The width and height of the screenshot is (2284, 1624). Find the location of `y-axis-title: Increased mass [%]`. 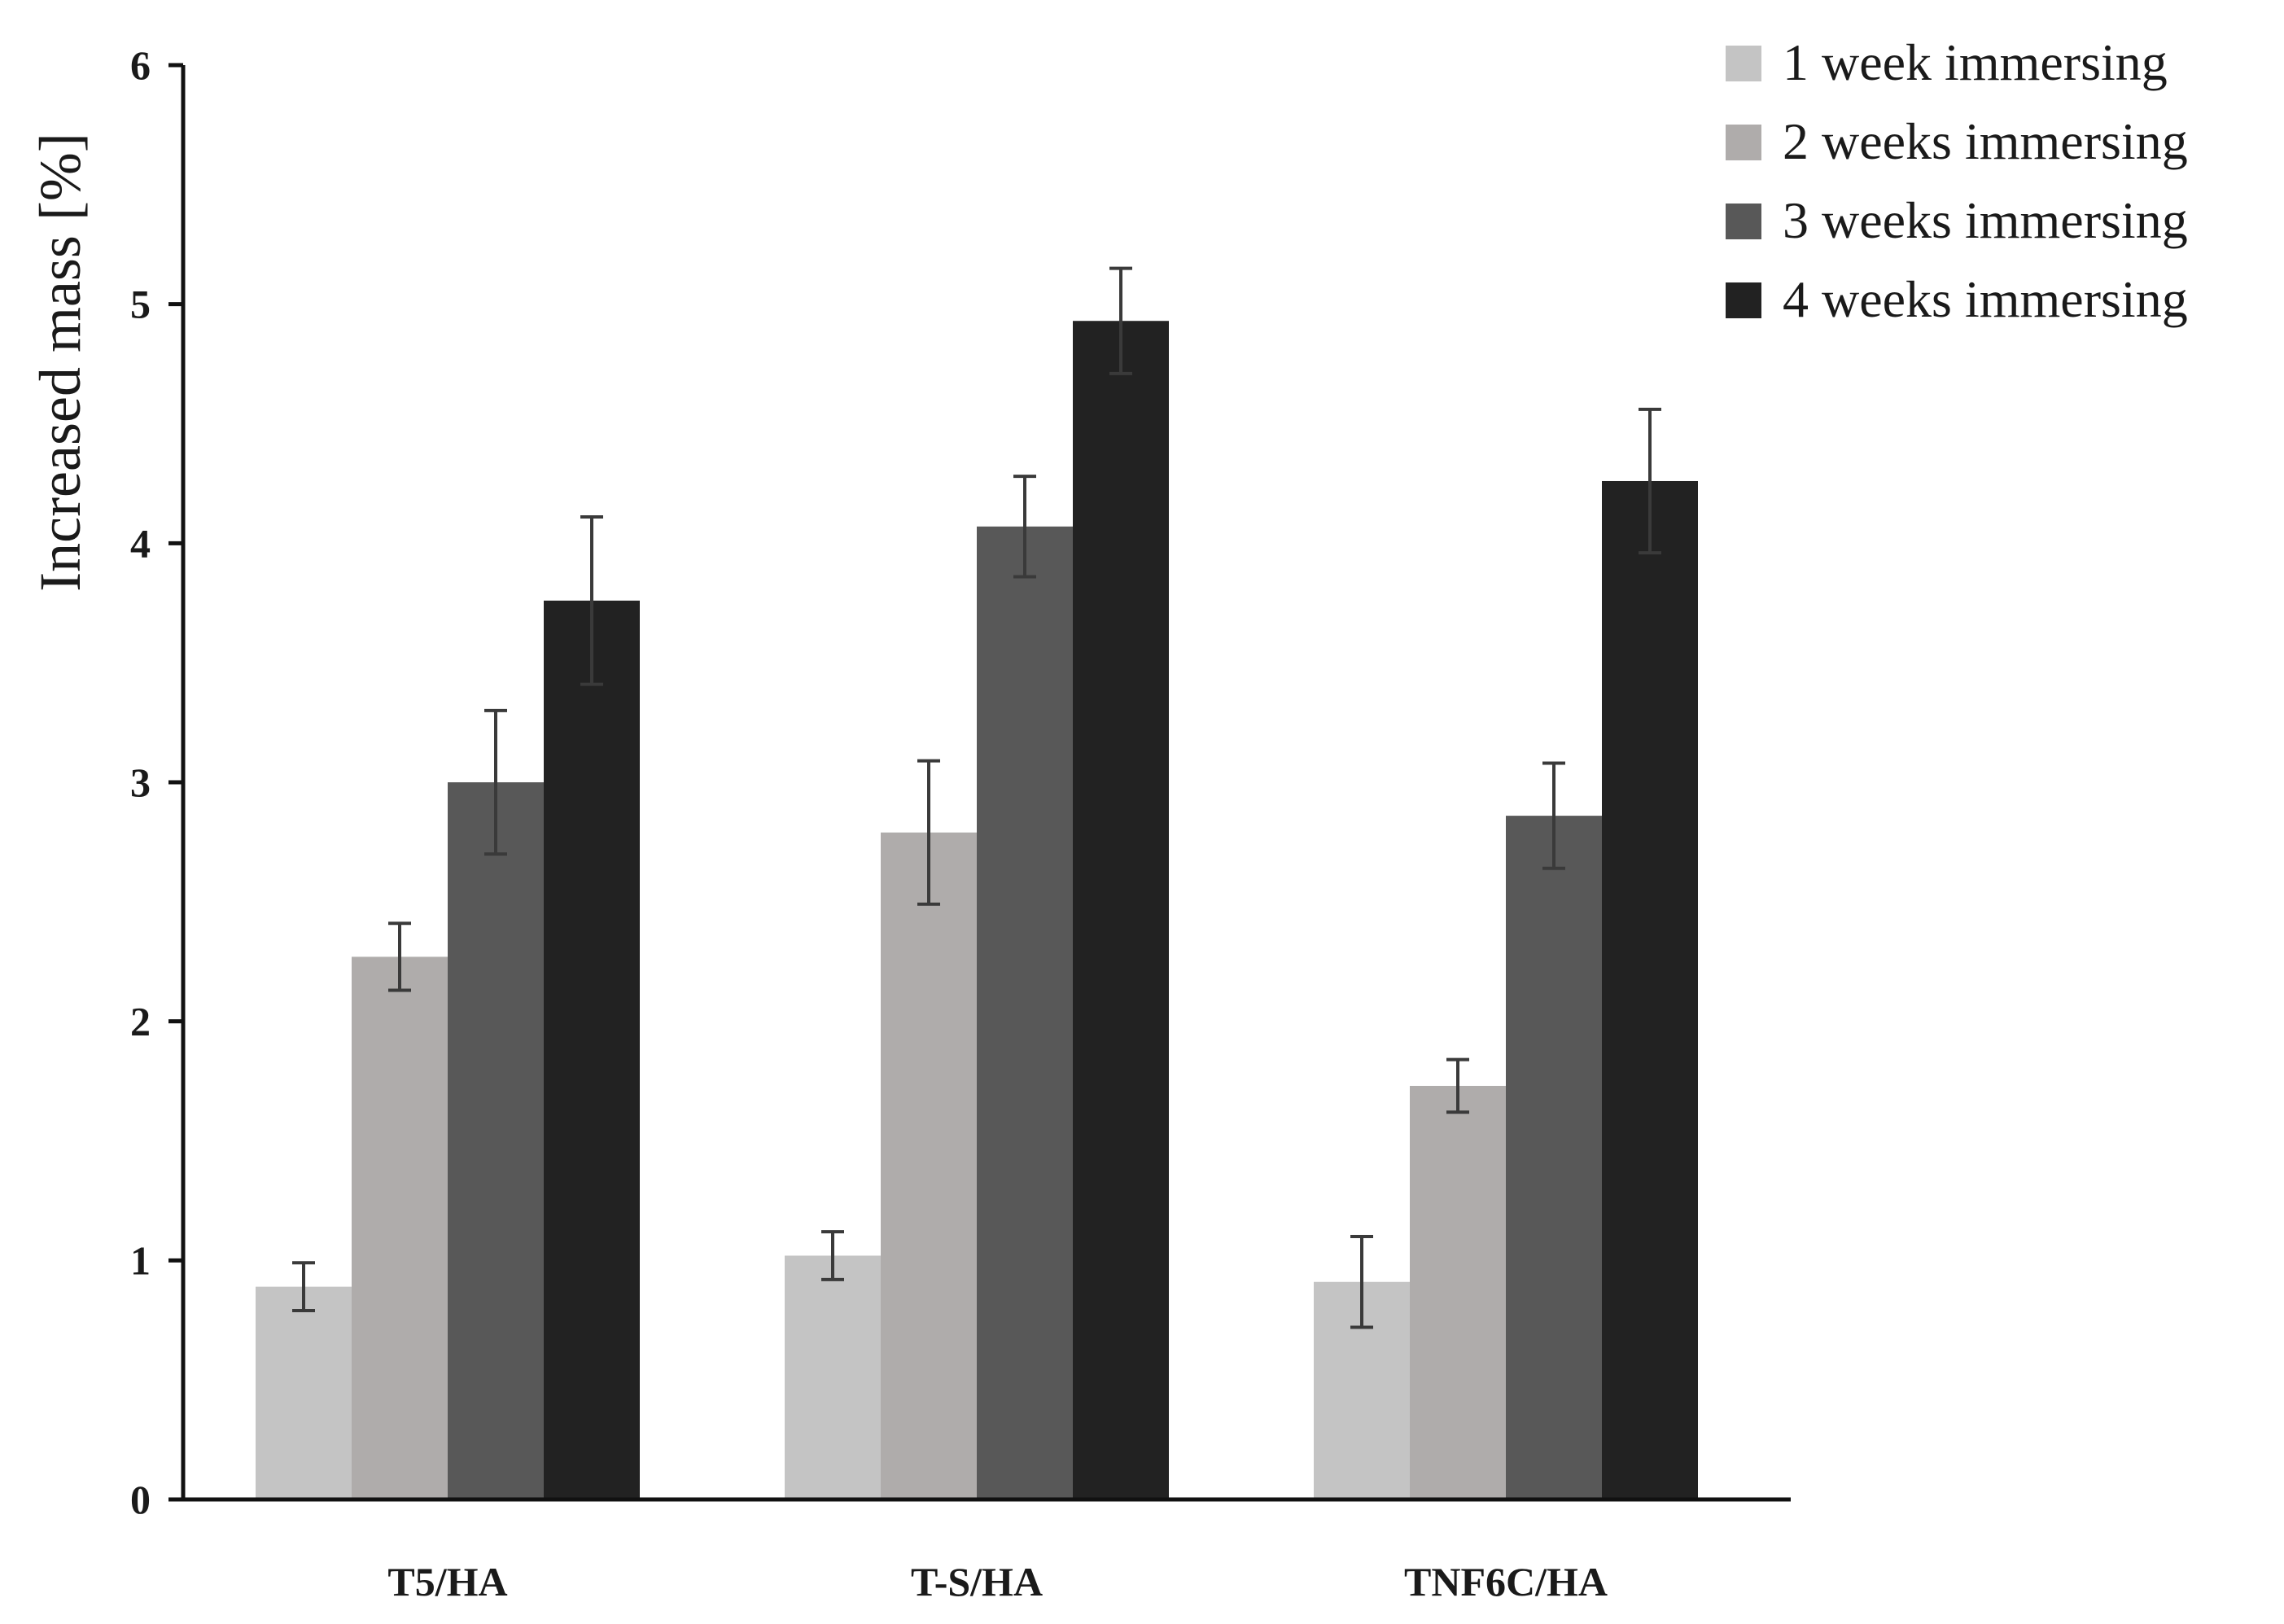

y-axis-title: Increased mass [%] is located at coordinates (60, 362).